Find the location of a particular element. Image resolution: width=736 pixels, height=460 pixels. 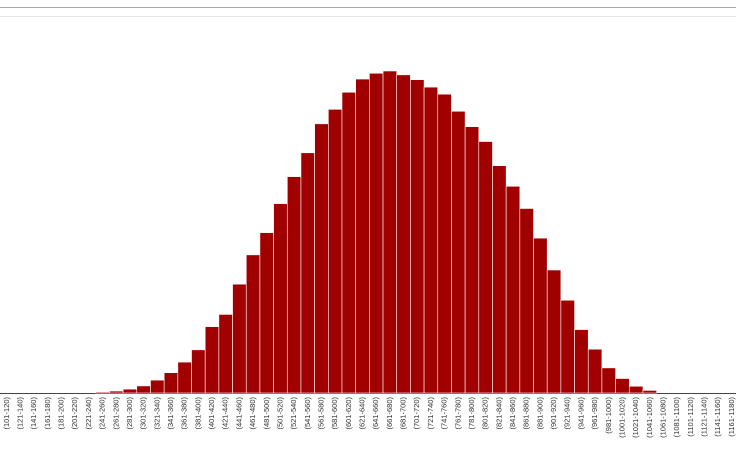

x-tick-label: (181-200) is located at coordinates (61, 413).